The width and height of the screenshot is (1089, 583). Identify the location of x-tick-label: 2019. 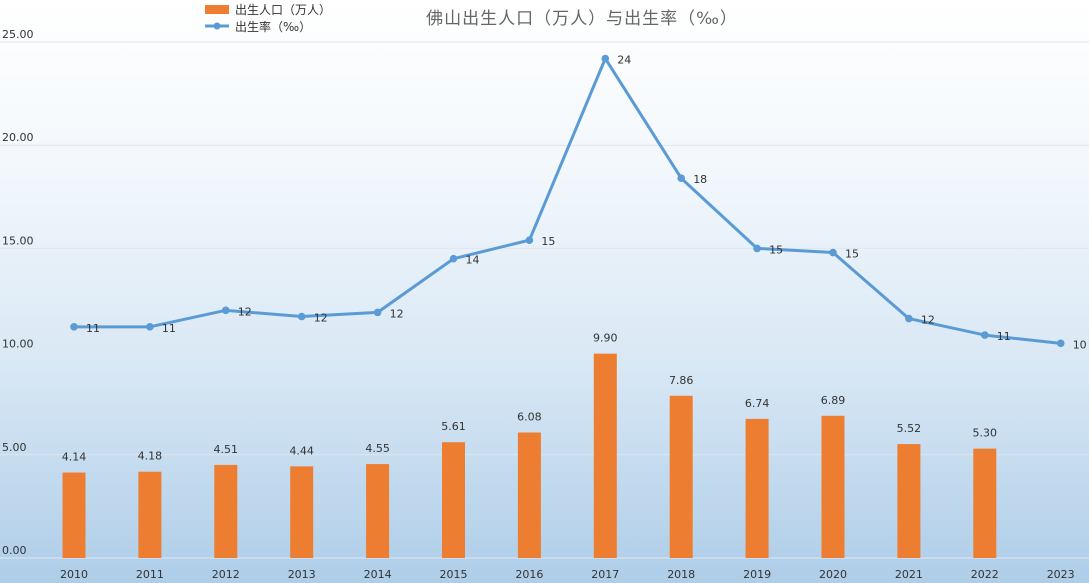
(757, 574).